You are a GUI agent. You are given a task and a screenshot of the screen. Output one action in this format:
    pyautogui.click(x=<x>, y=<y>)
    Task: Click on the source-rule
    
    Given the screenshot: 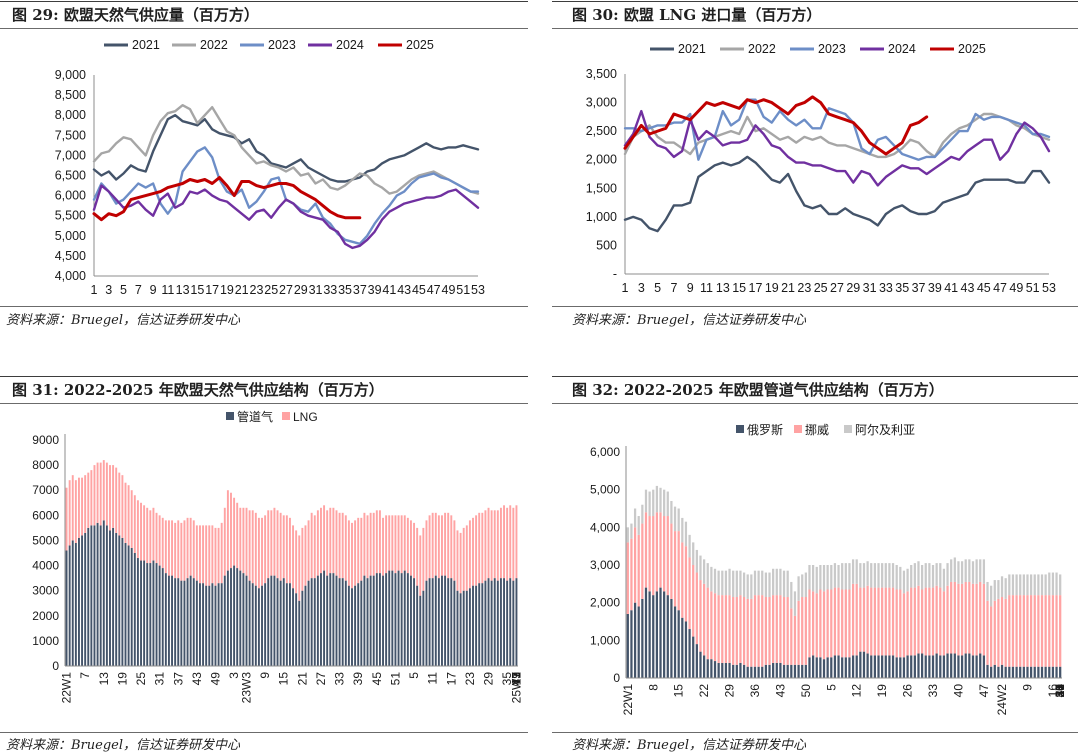 What is the action you would take?
    pyautogui.click(x=815, y=732)
    